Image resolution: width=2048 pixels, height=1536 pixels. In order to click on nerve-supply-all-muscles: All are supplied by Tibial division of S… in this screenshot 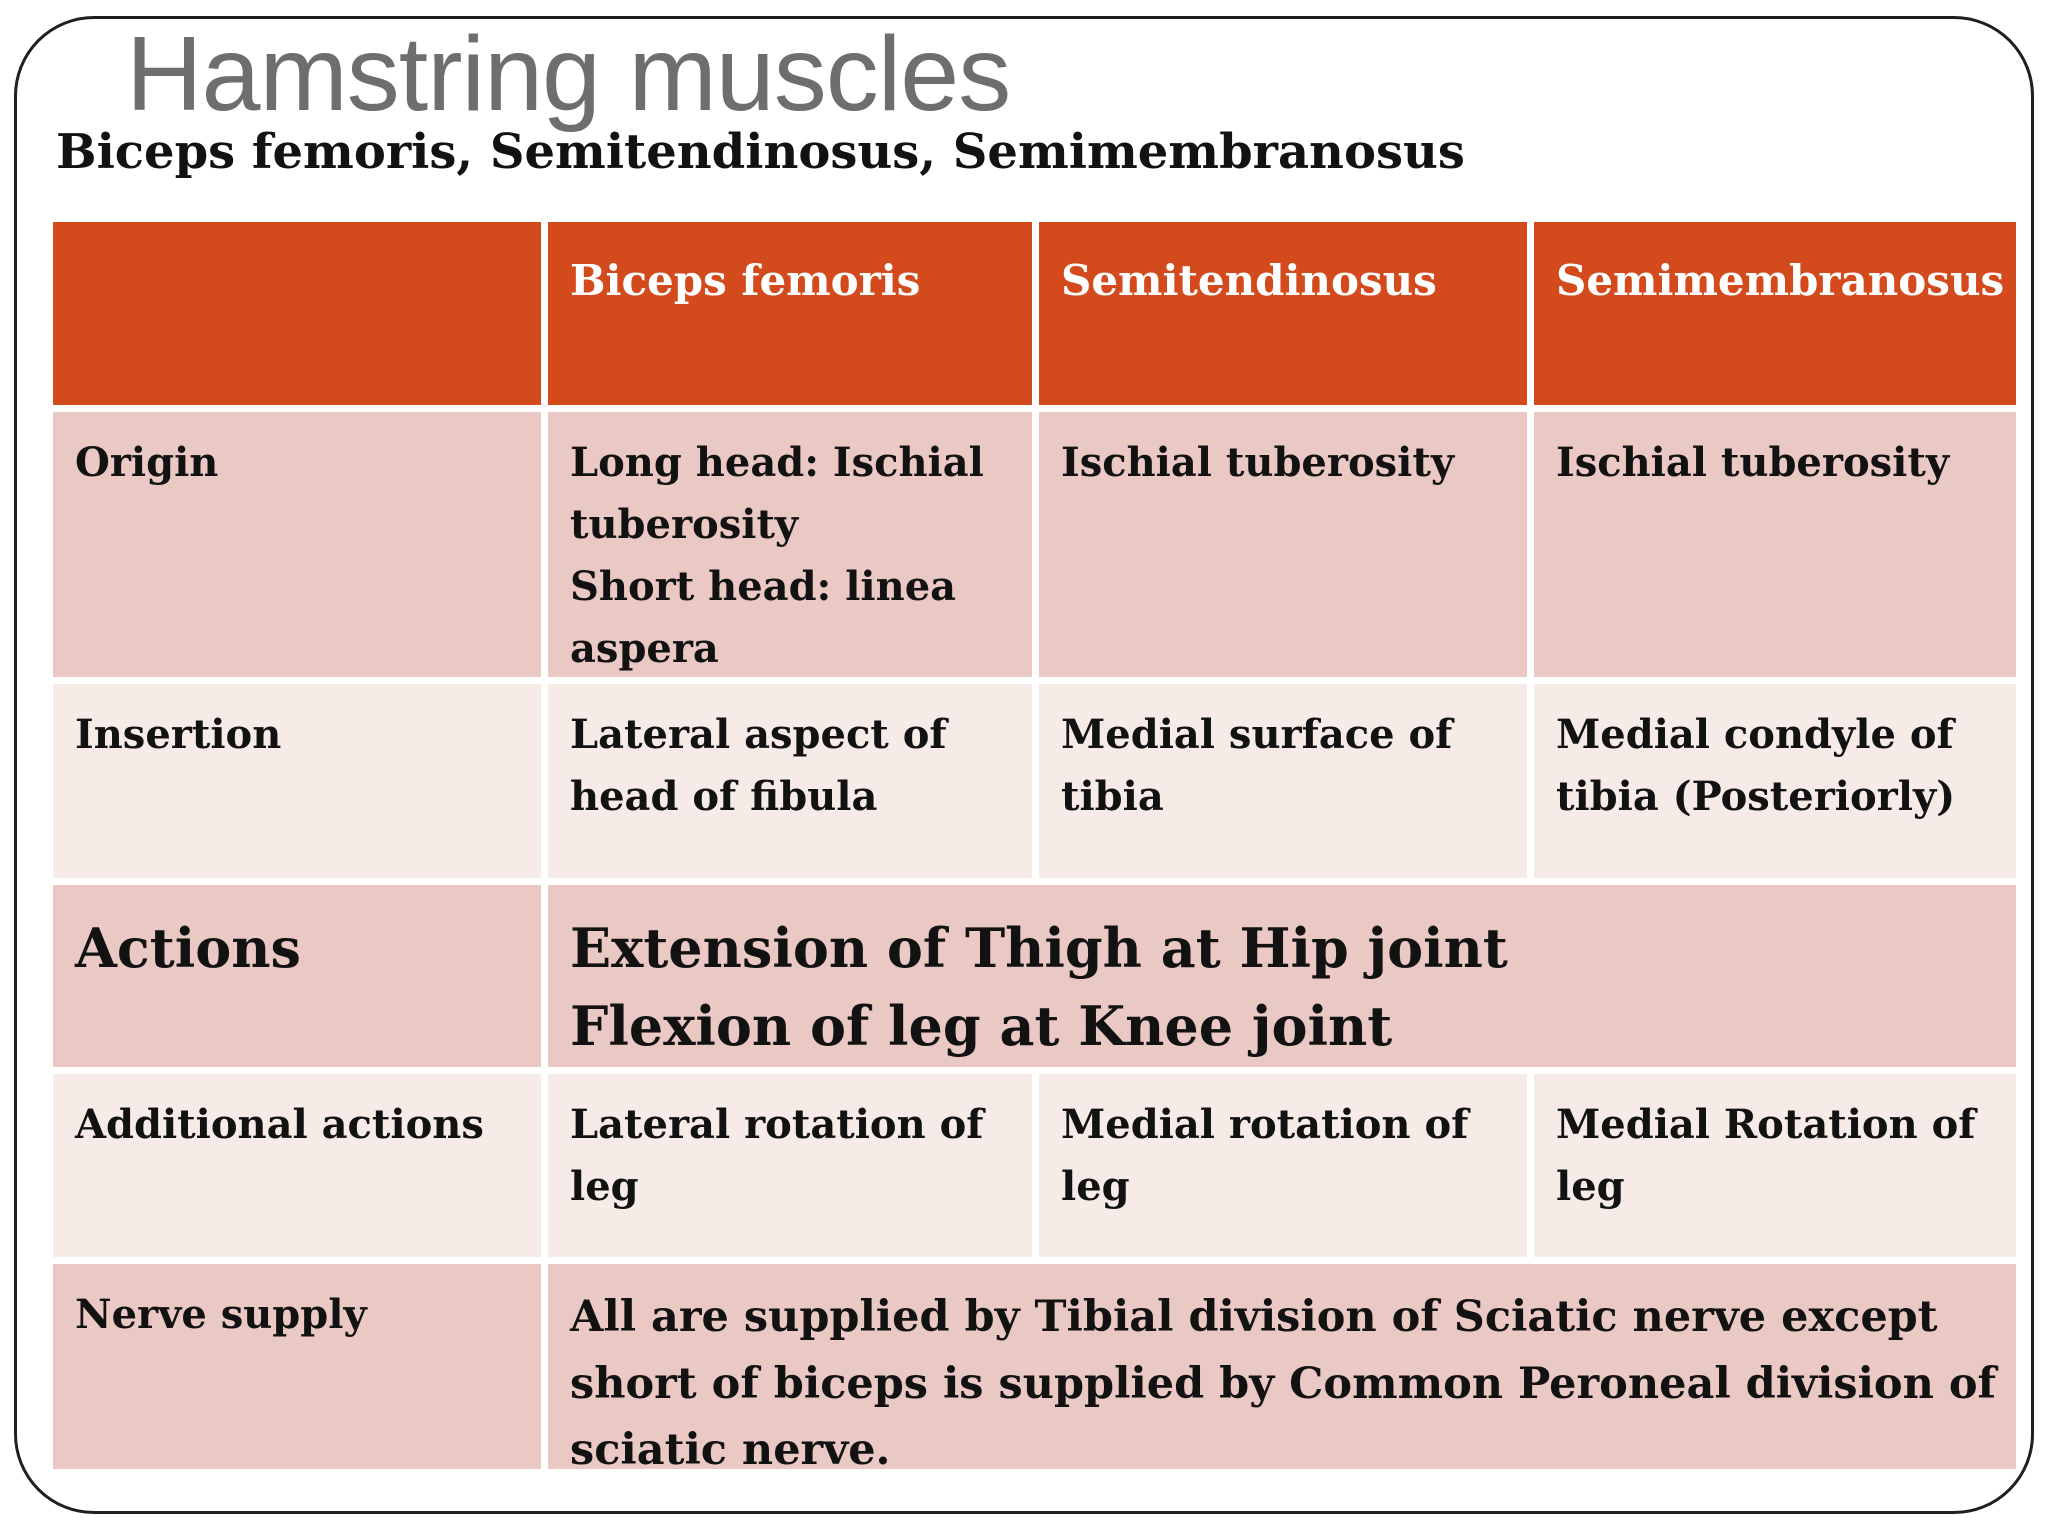, I will do `click(1282, 1366)`.